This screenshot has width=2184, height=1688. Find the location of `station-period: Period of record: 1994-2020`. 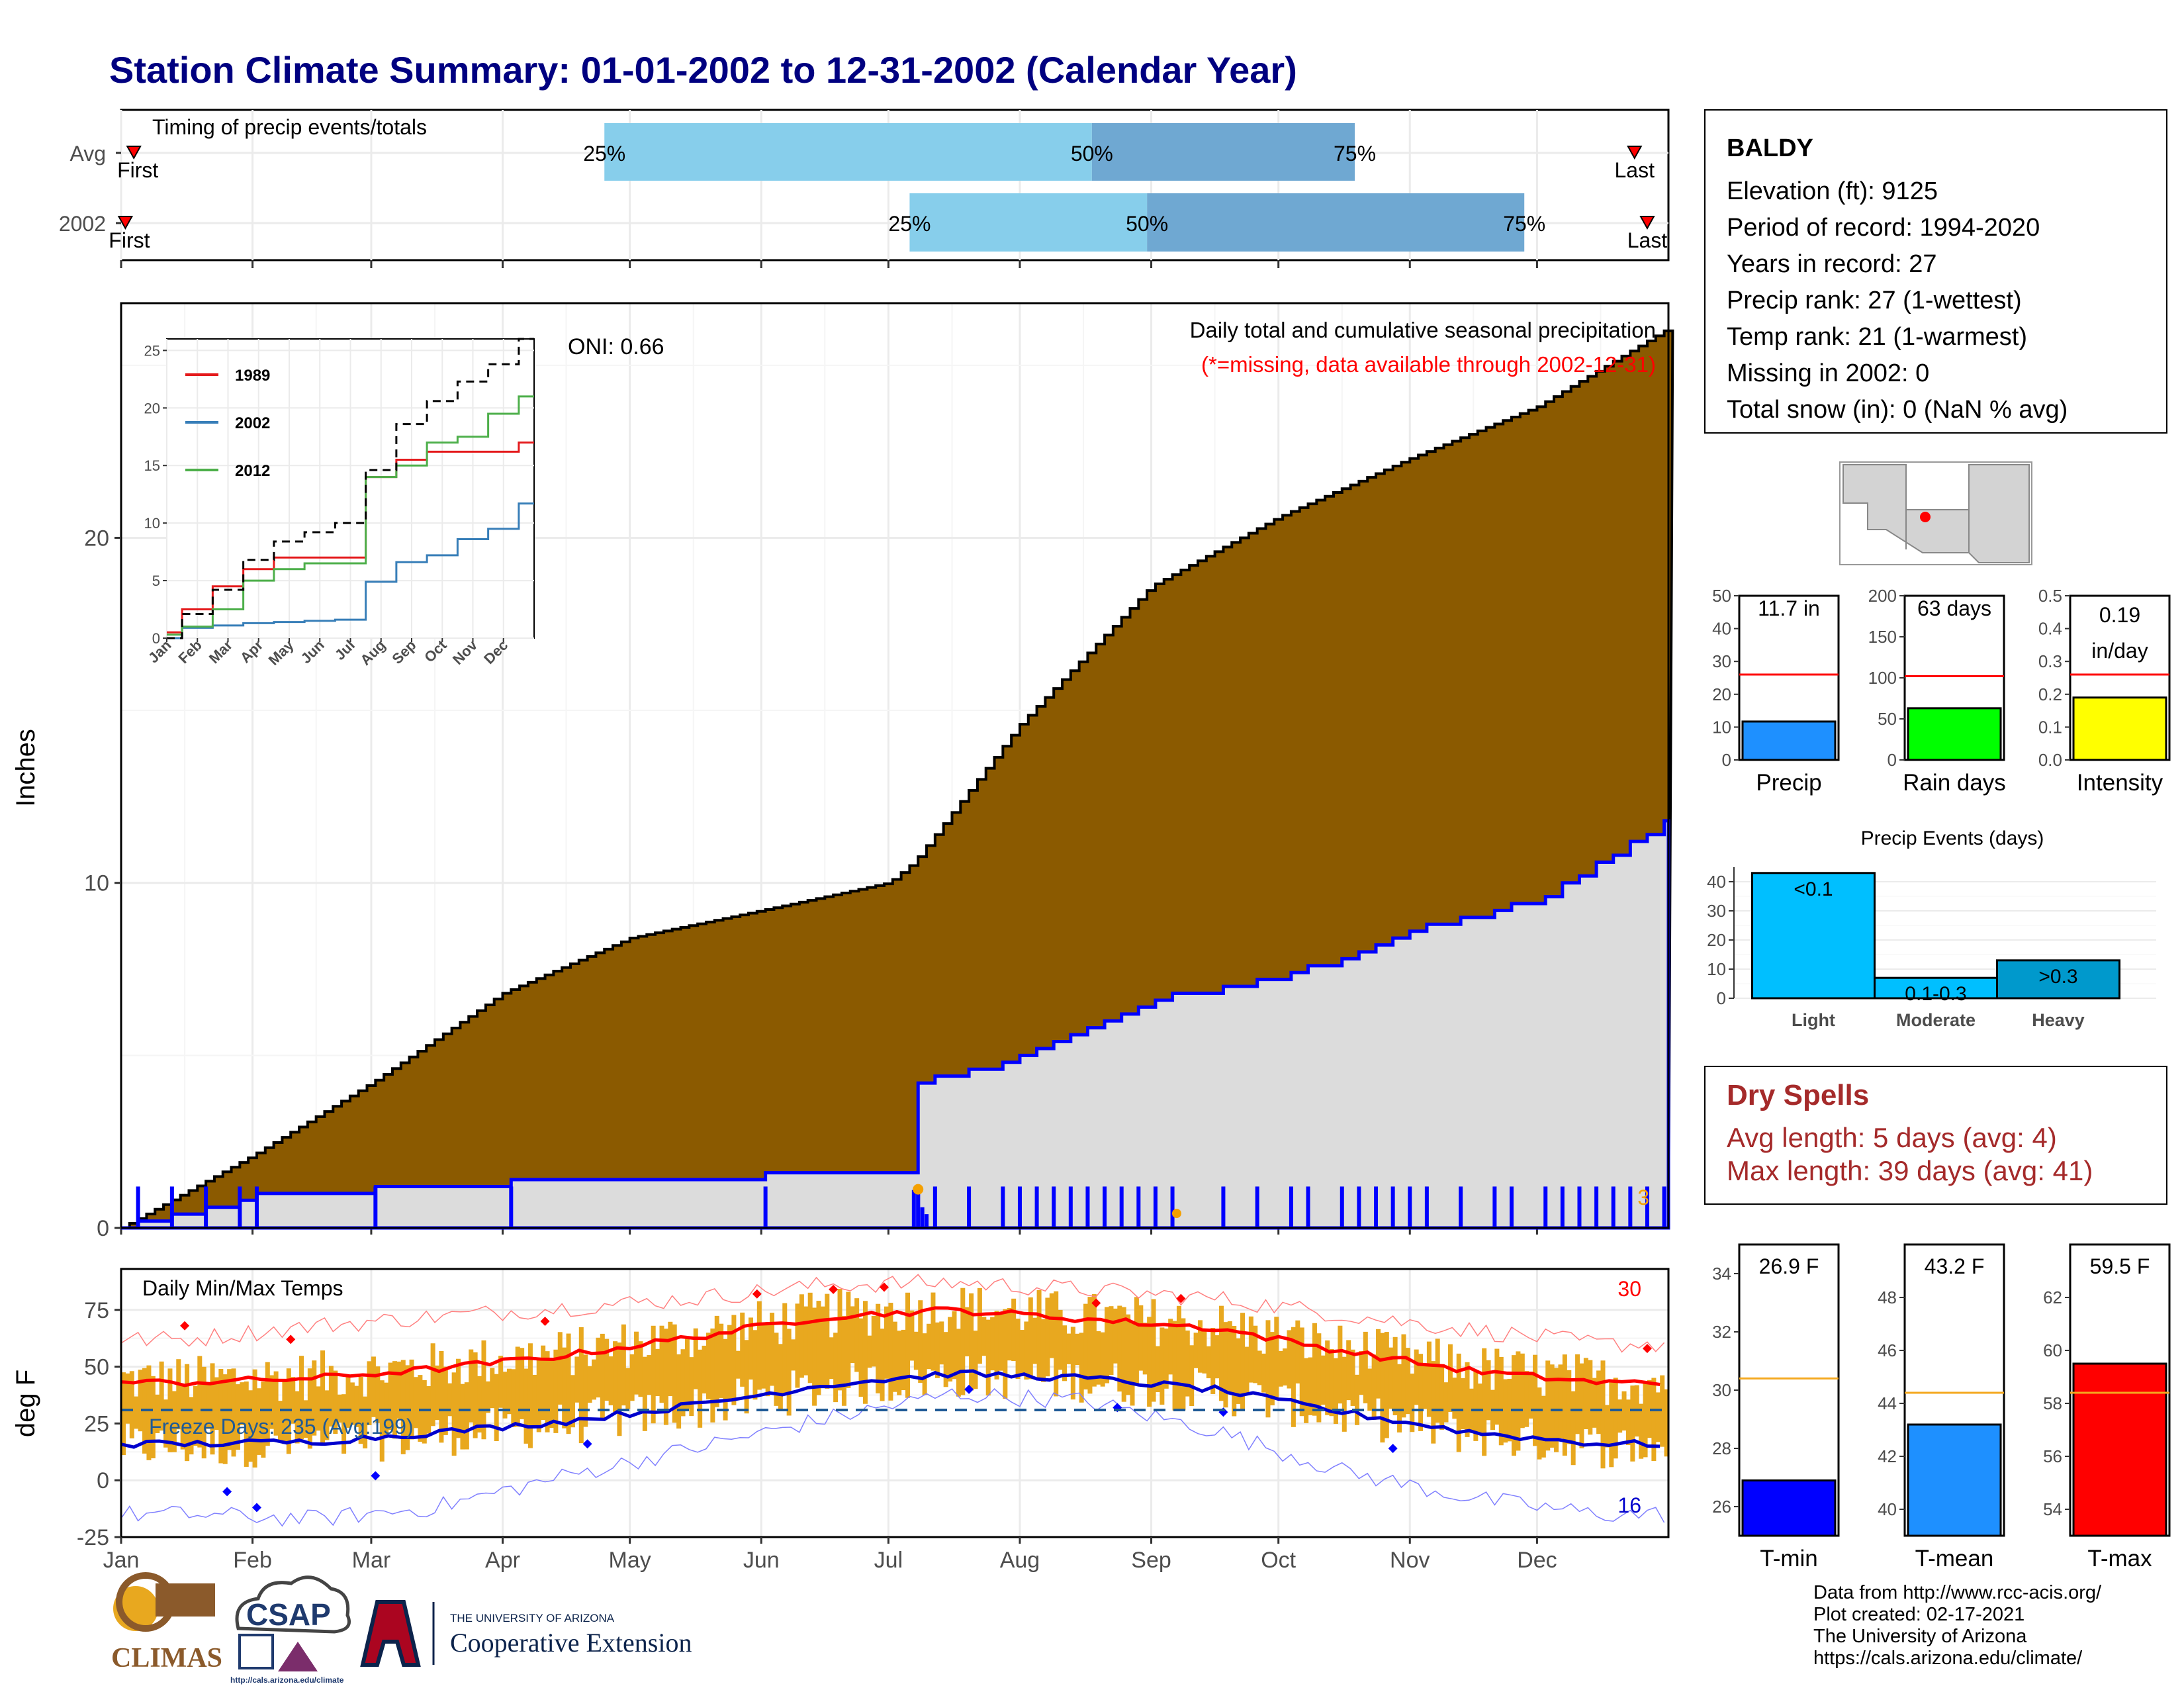

station-period: Period of record: 1994-2020 is located at coordinates (1883, 228).